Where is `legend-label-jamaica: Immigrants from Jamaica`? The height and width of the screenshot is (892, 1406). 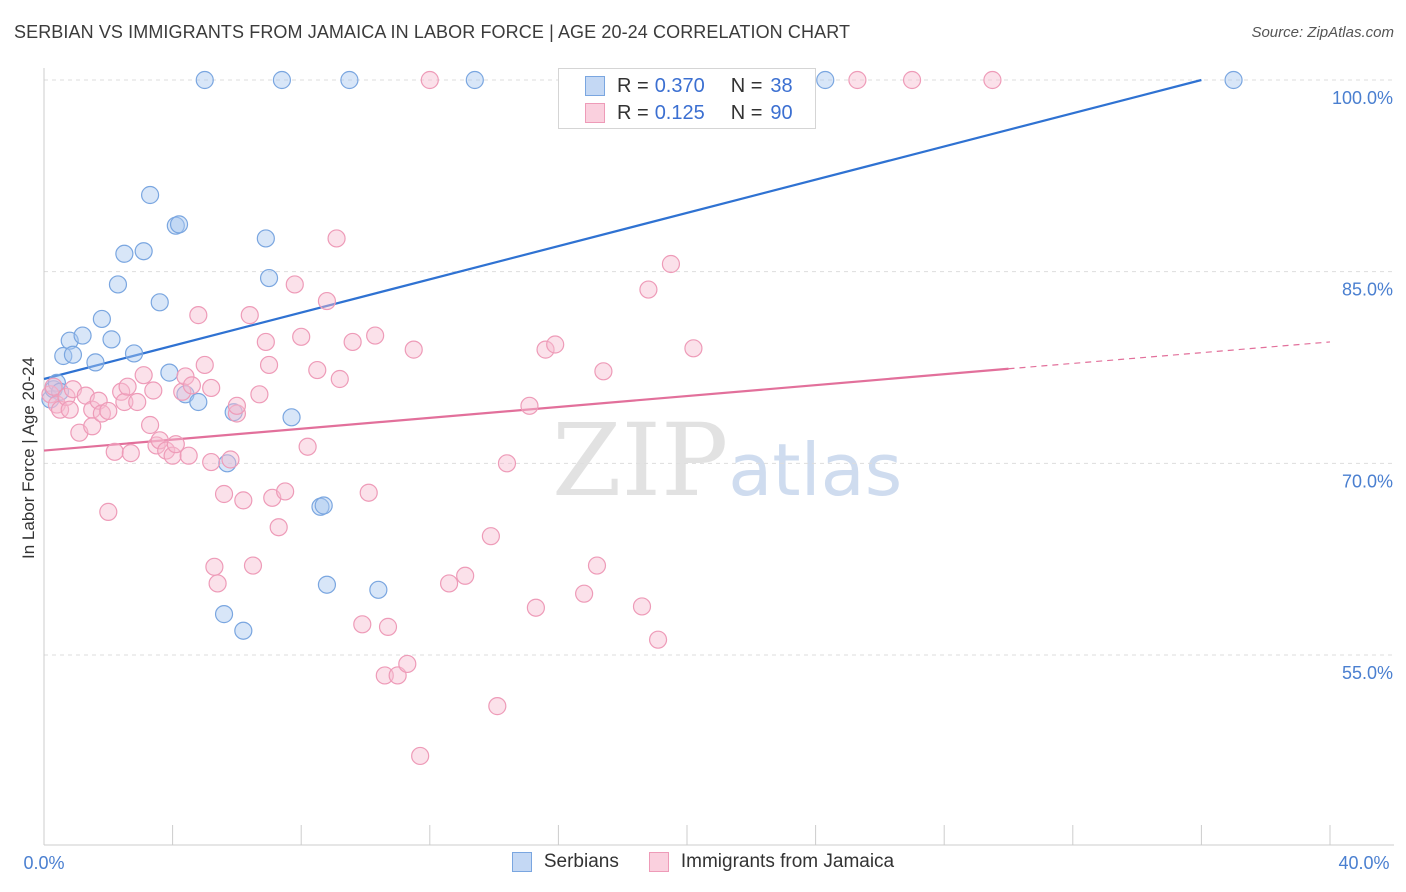 legend-label-jamaica: Immigrants from Jamaica is located at coordinates (787, 861).